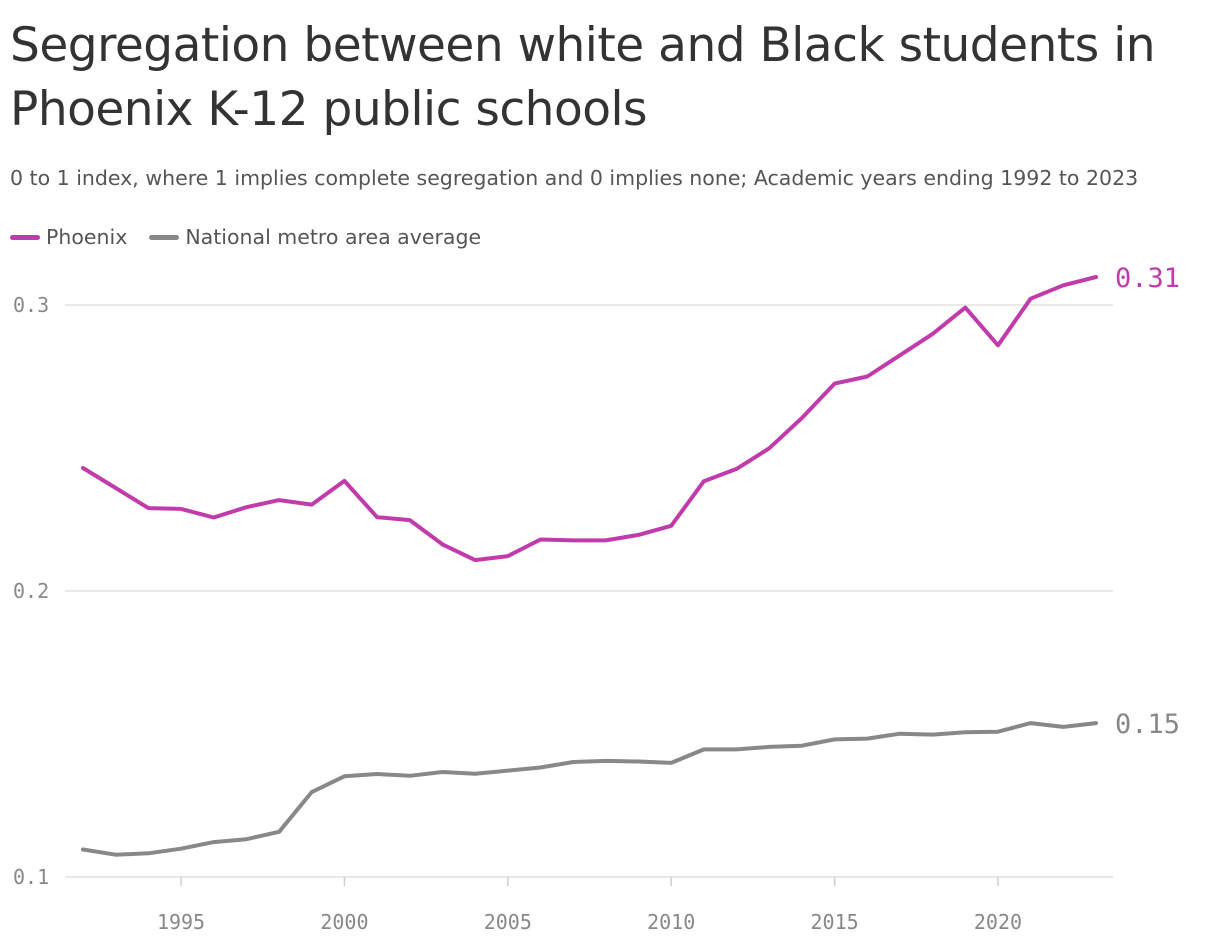 The width and height of the screenshot is (1220, 946). What do you see at coordinates (344, 922) in the screenshot?
I see `x-tick-label: 2000` at bounding box center [344, 922].